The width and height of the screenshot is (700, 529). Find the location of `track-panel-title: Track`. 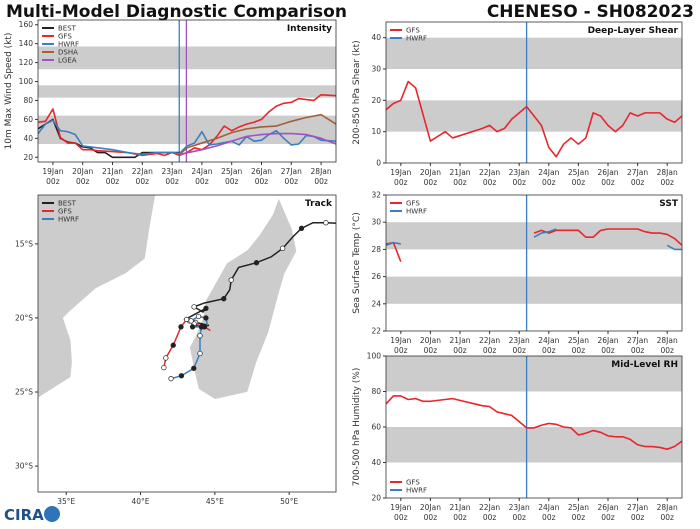

track-panel-title: Track is located at coordinates (319, 204).